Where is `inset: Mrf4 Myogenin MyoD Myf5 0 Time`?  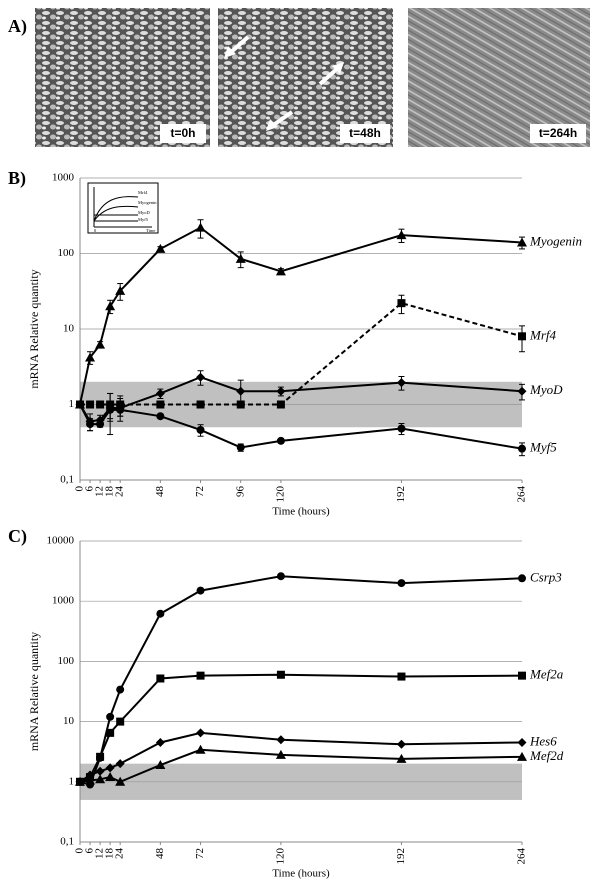 inset: Mrf4 Myogenin MyoD Myf5 0 Time is located at coordinates (123, 208).